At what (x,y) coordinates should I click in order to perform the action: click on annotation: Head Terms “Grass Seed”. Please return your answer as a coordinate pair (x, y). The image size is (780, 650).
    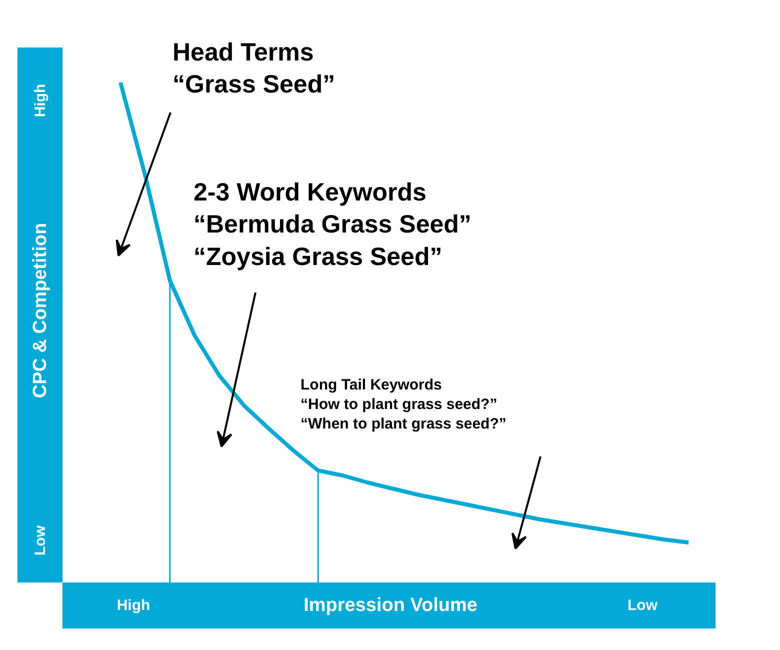
    Looking at the image, I should click on (254, 68).